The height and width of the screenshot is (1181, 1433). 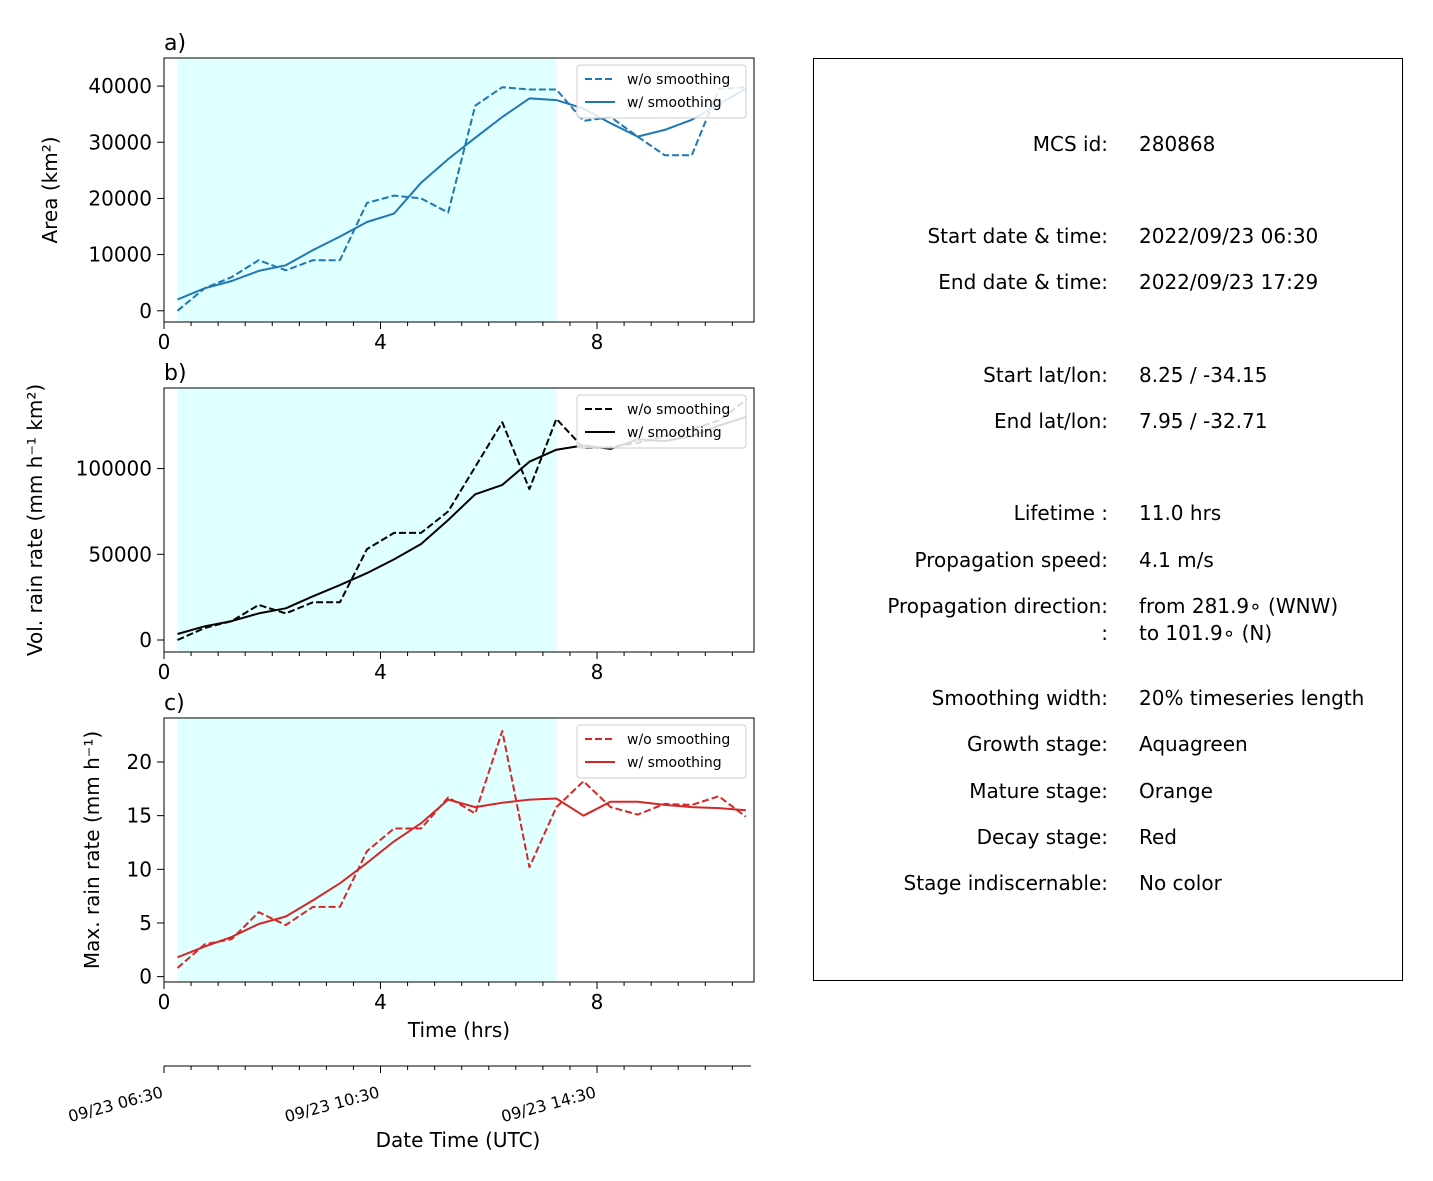 What do you see at coordinates (458, 1140) in the screenshot?
I see `xlabel-datetime: Date Time (UTC)` at bounding box center [458, 1140].